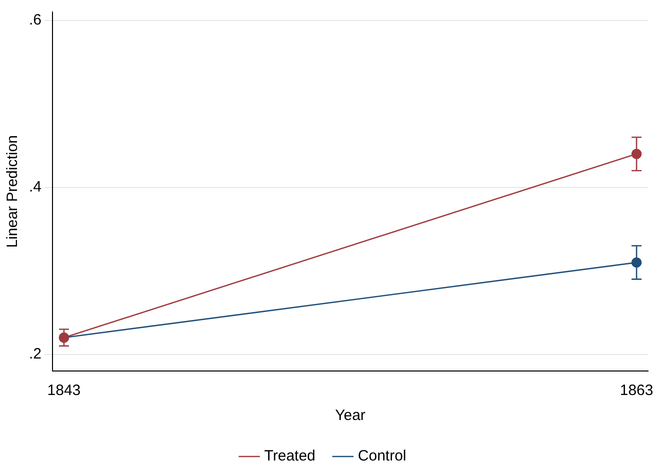  What do you see at coordinates (35, 19) in the screenshot?
I see `y-tick-label: .6` at bounding box center [35, 19].